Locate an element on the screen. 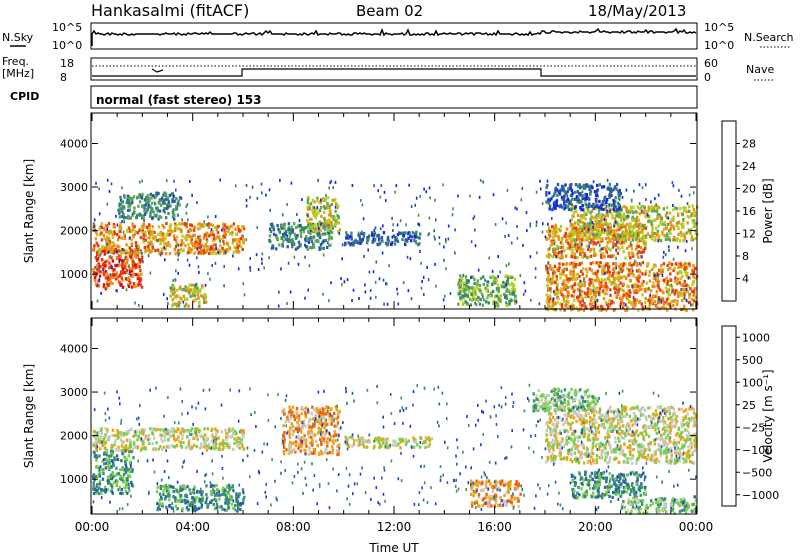 This screenshot has height=554, width=800. nsearch-label: N.Search is located at coordinates (769, 37).